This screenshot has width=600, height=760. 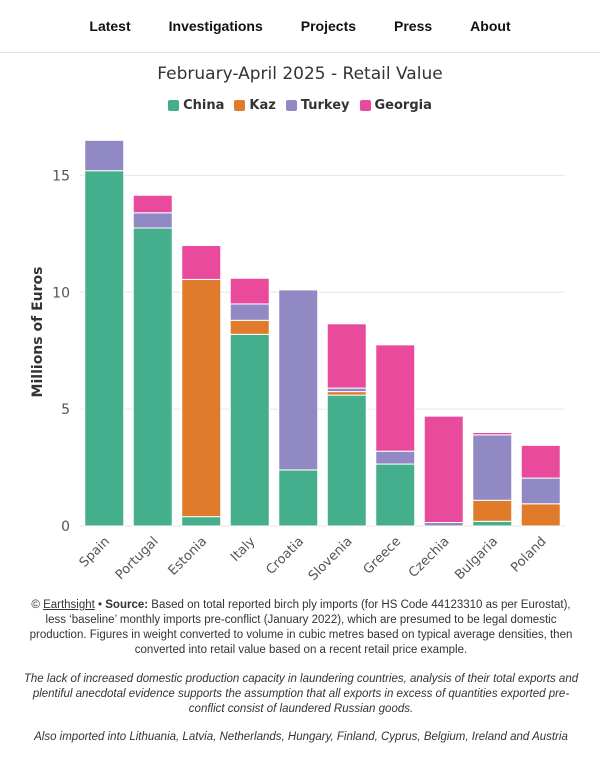 I want to click on nav-press: Press, so click(x=413, y=26).